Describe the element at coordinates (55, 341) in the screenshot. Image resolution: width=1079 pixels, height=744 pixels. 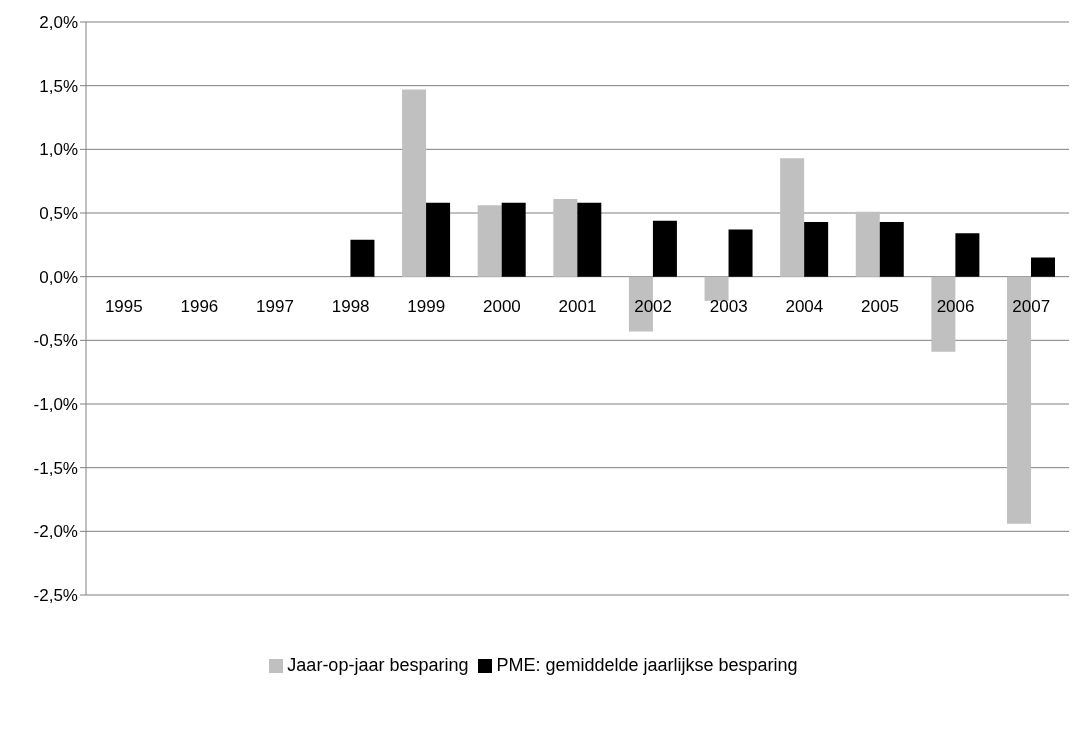
I see `y-tick-label: -0,5%` at that location.